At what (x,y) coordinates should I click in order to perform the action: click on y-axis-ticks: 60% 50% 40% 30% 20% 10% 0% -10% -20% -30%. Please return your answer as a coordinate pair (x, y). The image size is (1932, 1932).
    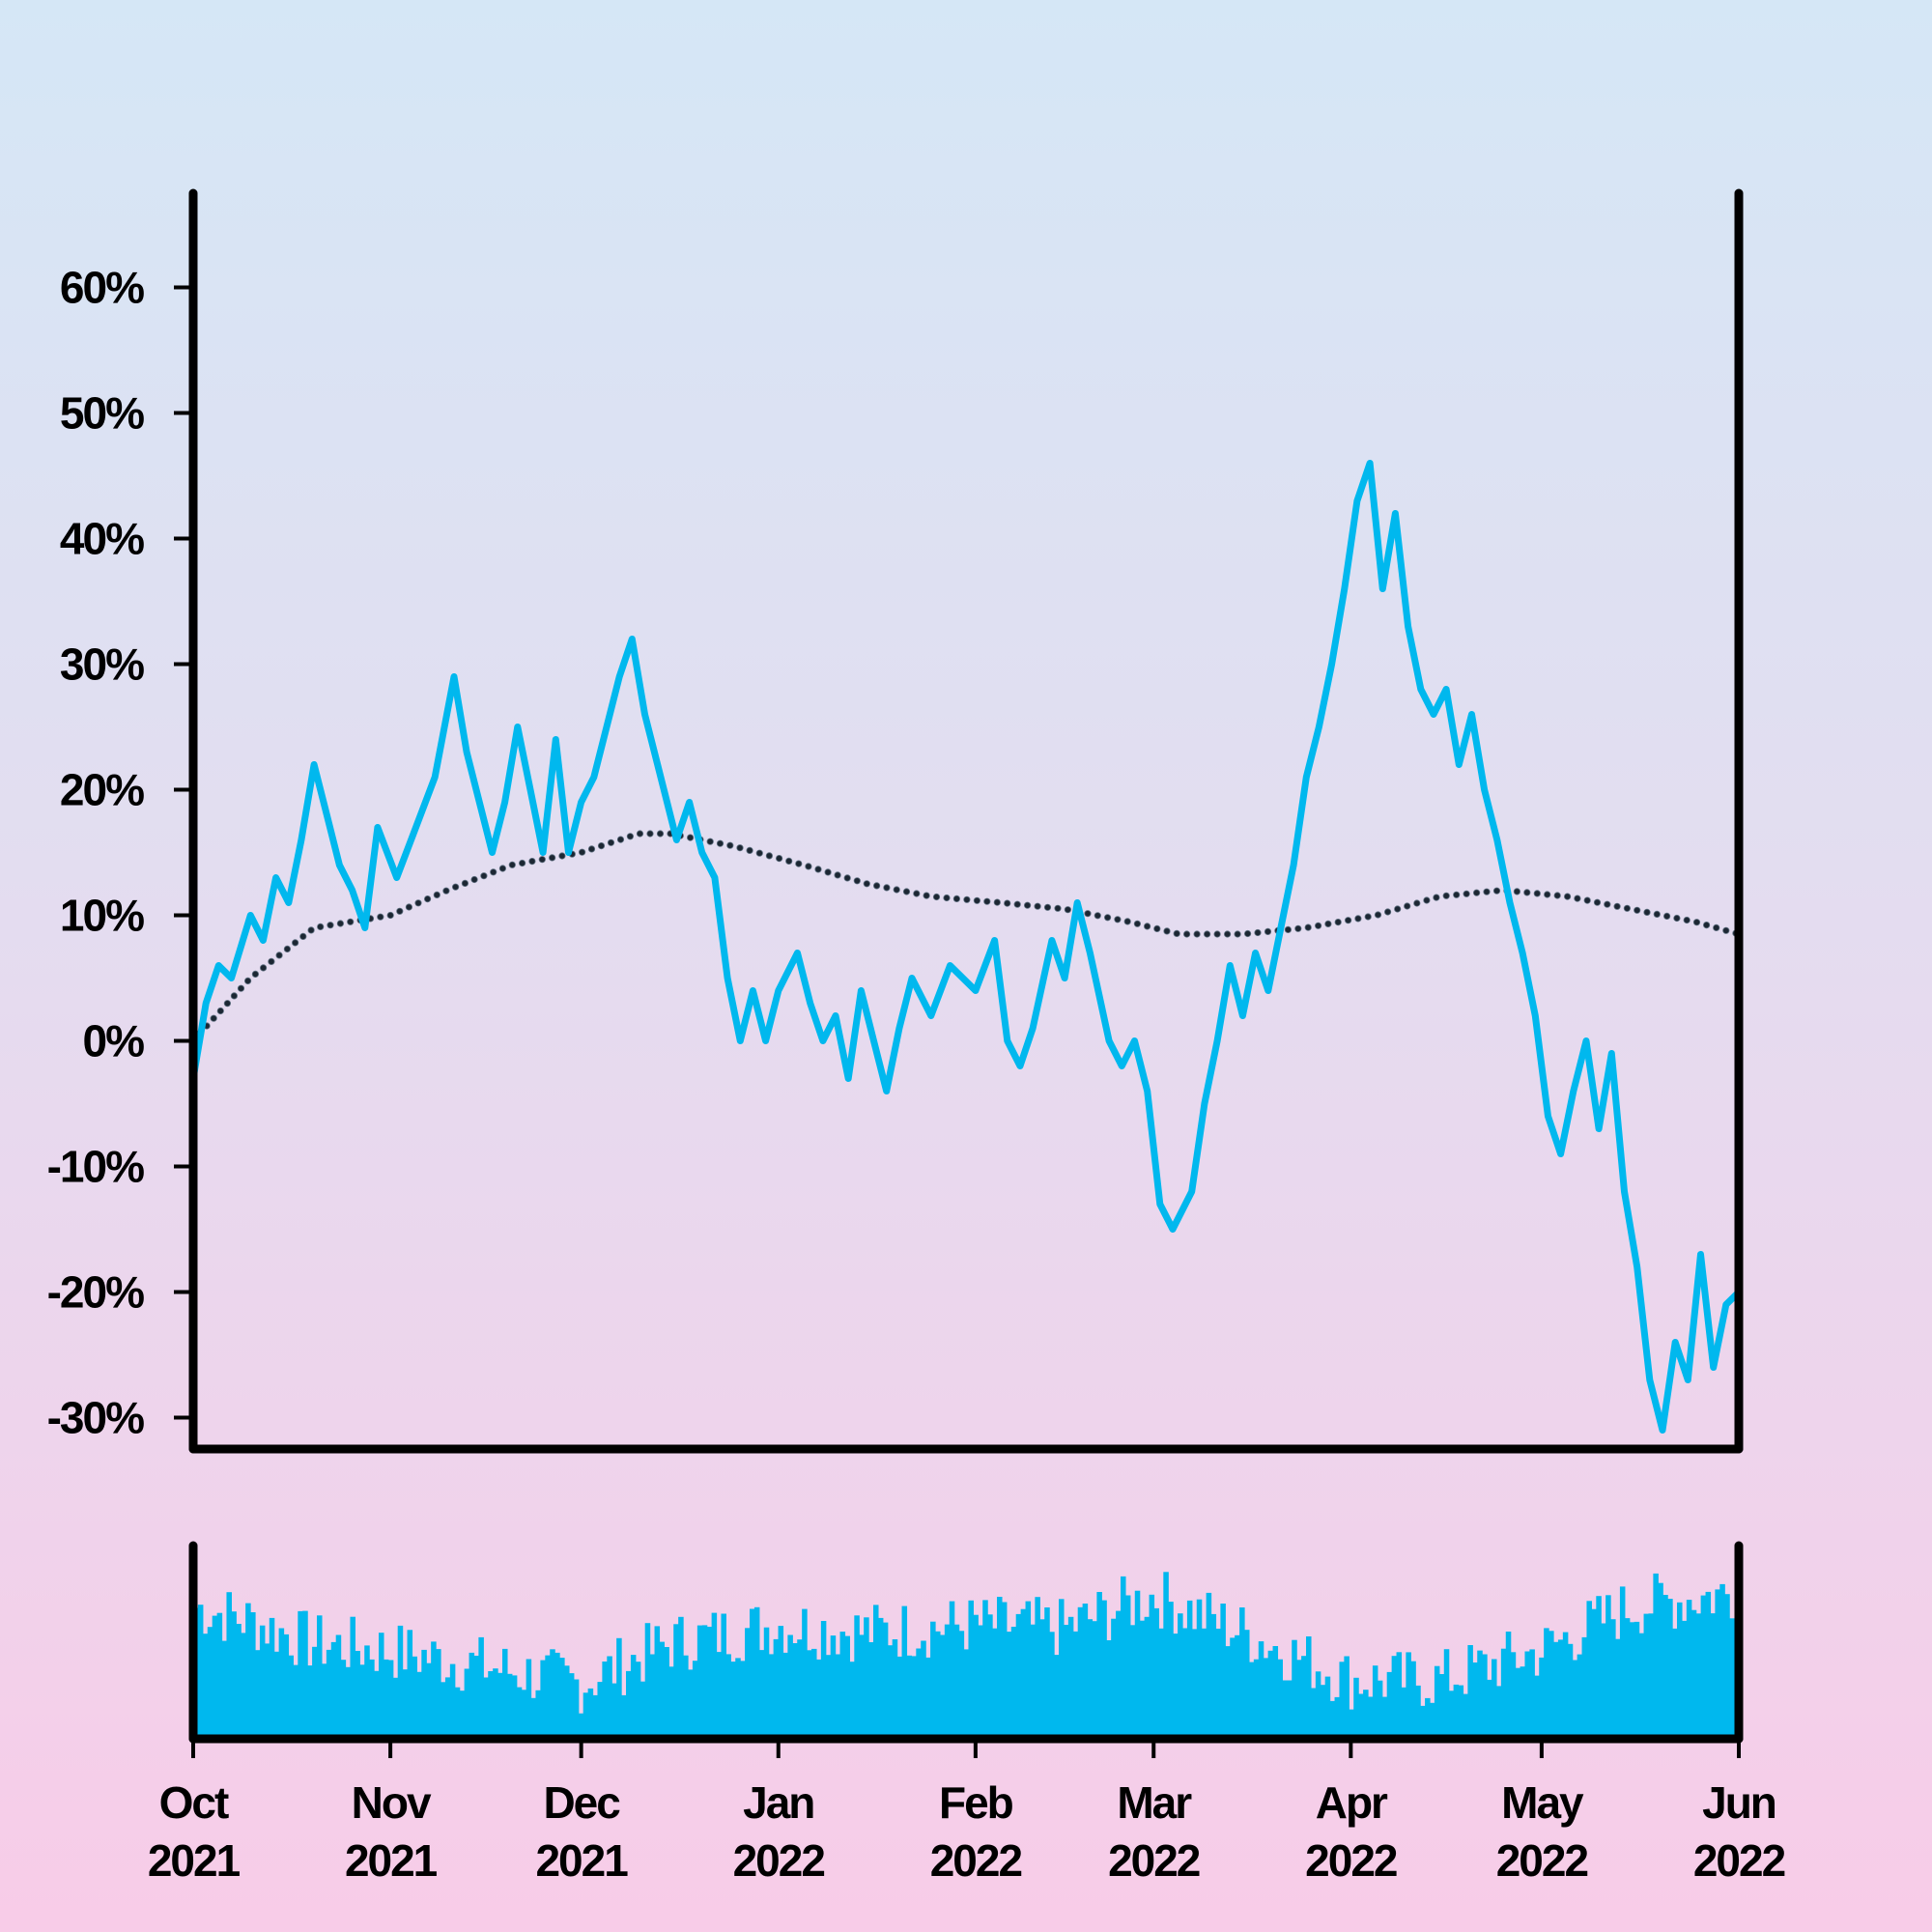
    Looking at the image, I should click on (120, 853).